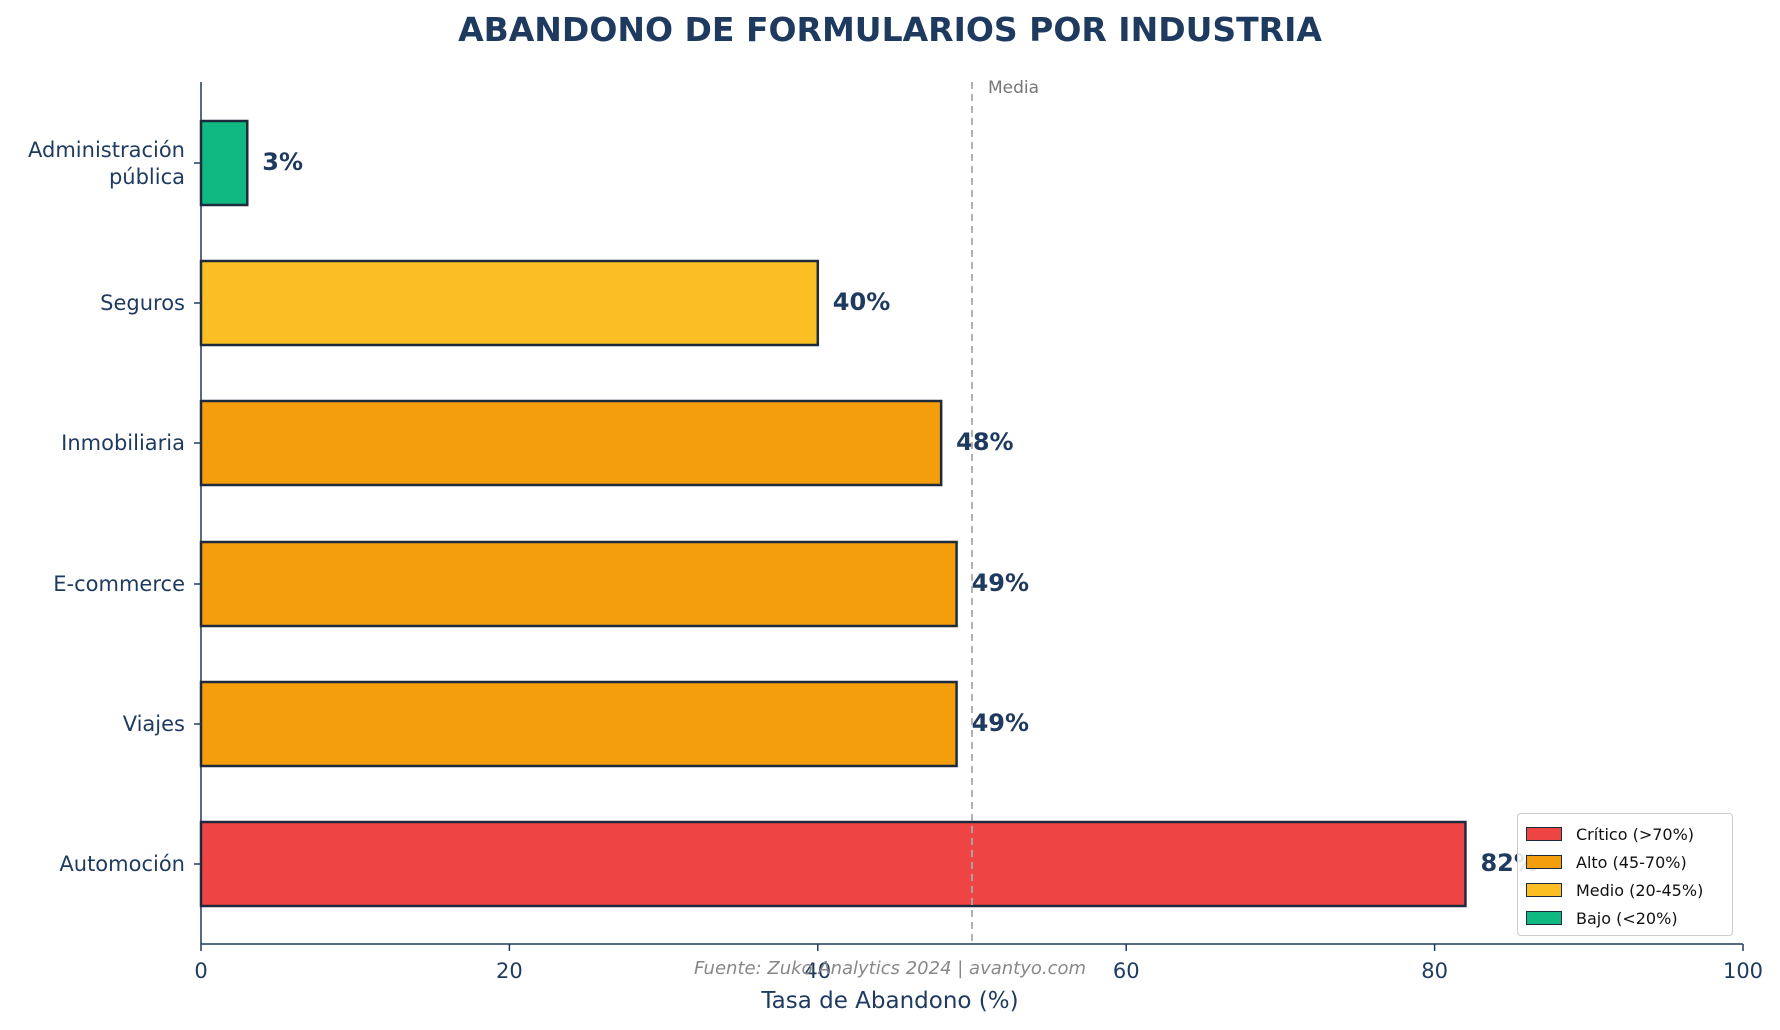  What do you see at coordinates (1544, 834) in the screenshot?
I see `legend-swatch-critico` at bounding box center [1544, 834].